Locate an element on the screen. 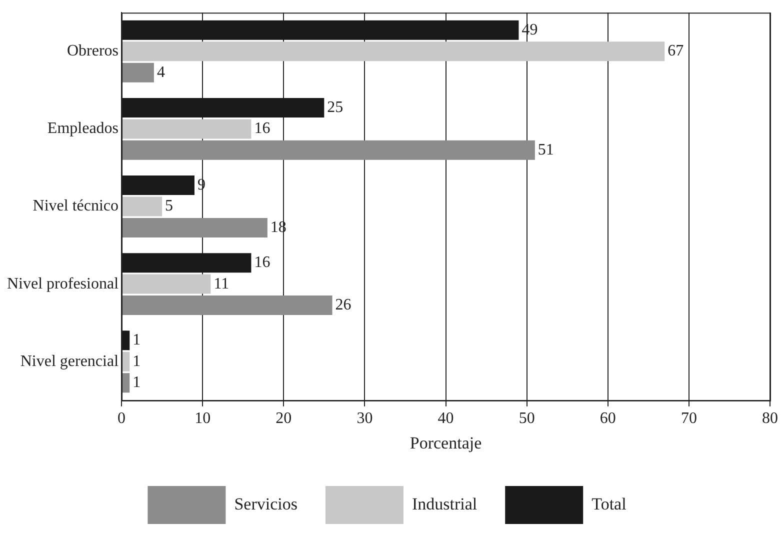 This screenshot has height=536, width=782. x-tick-label: 50 is located at coordinates (526, 419).